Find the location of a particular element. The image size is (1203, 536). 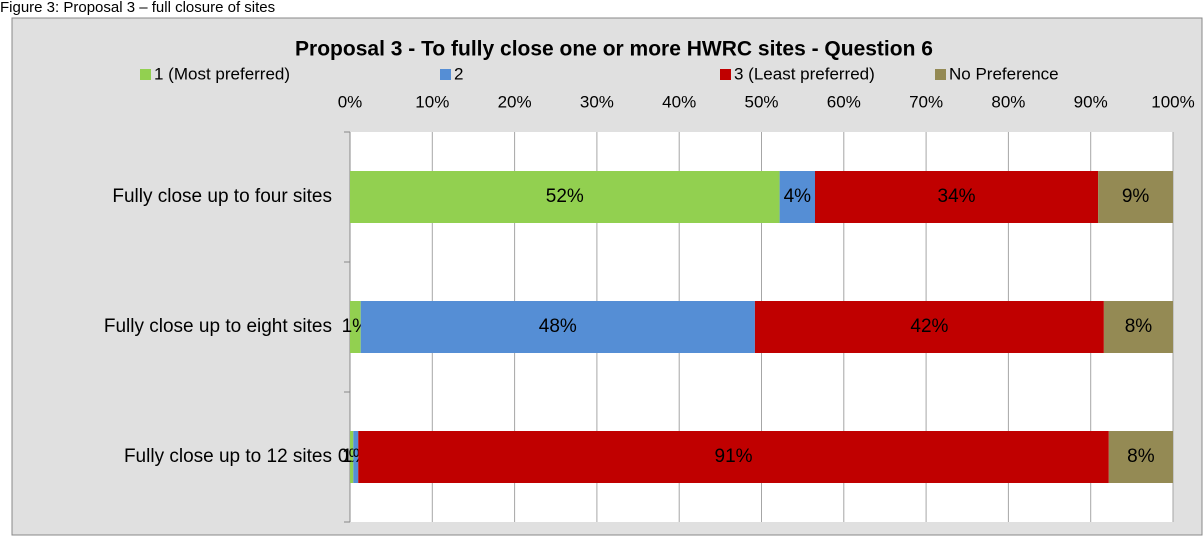

legend-label: 3 (Least preferred) is located at coordinates (804, 73).